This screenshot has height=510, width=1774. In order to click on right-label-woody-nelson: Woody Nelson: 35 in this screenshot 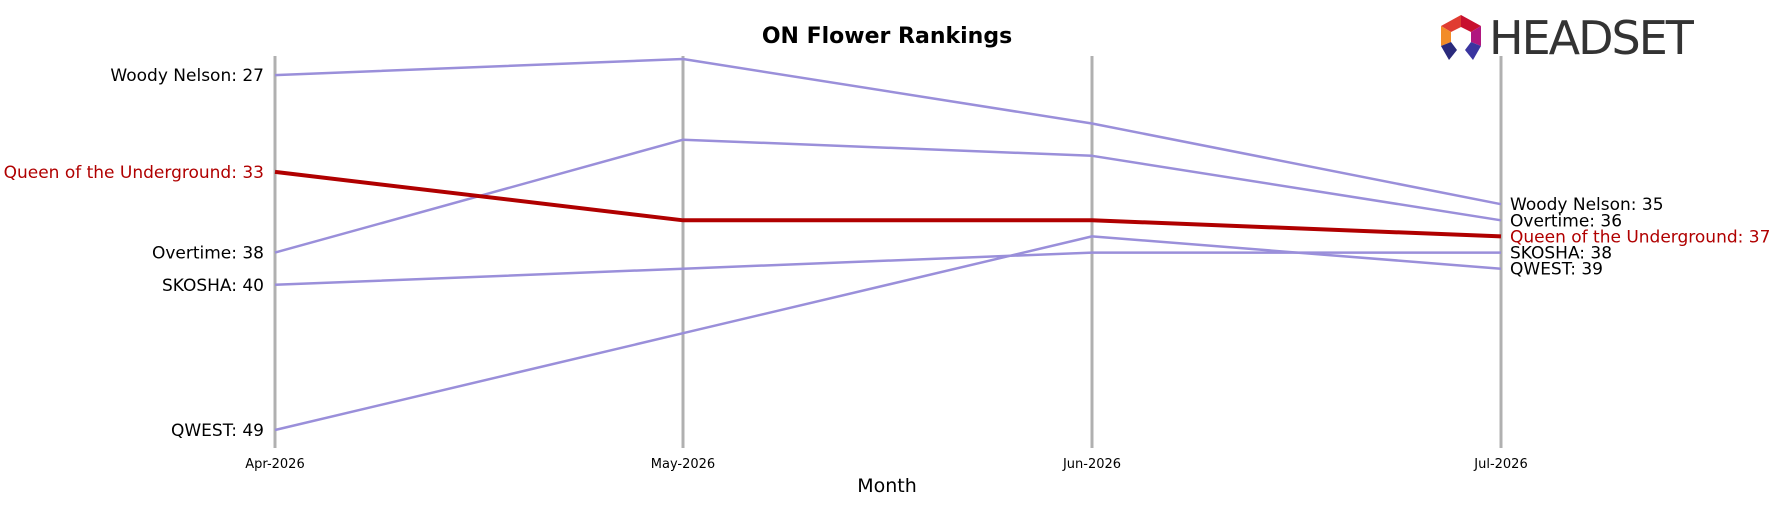, I will do `click(1587, 205)`.